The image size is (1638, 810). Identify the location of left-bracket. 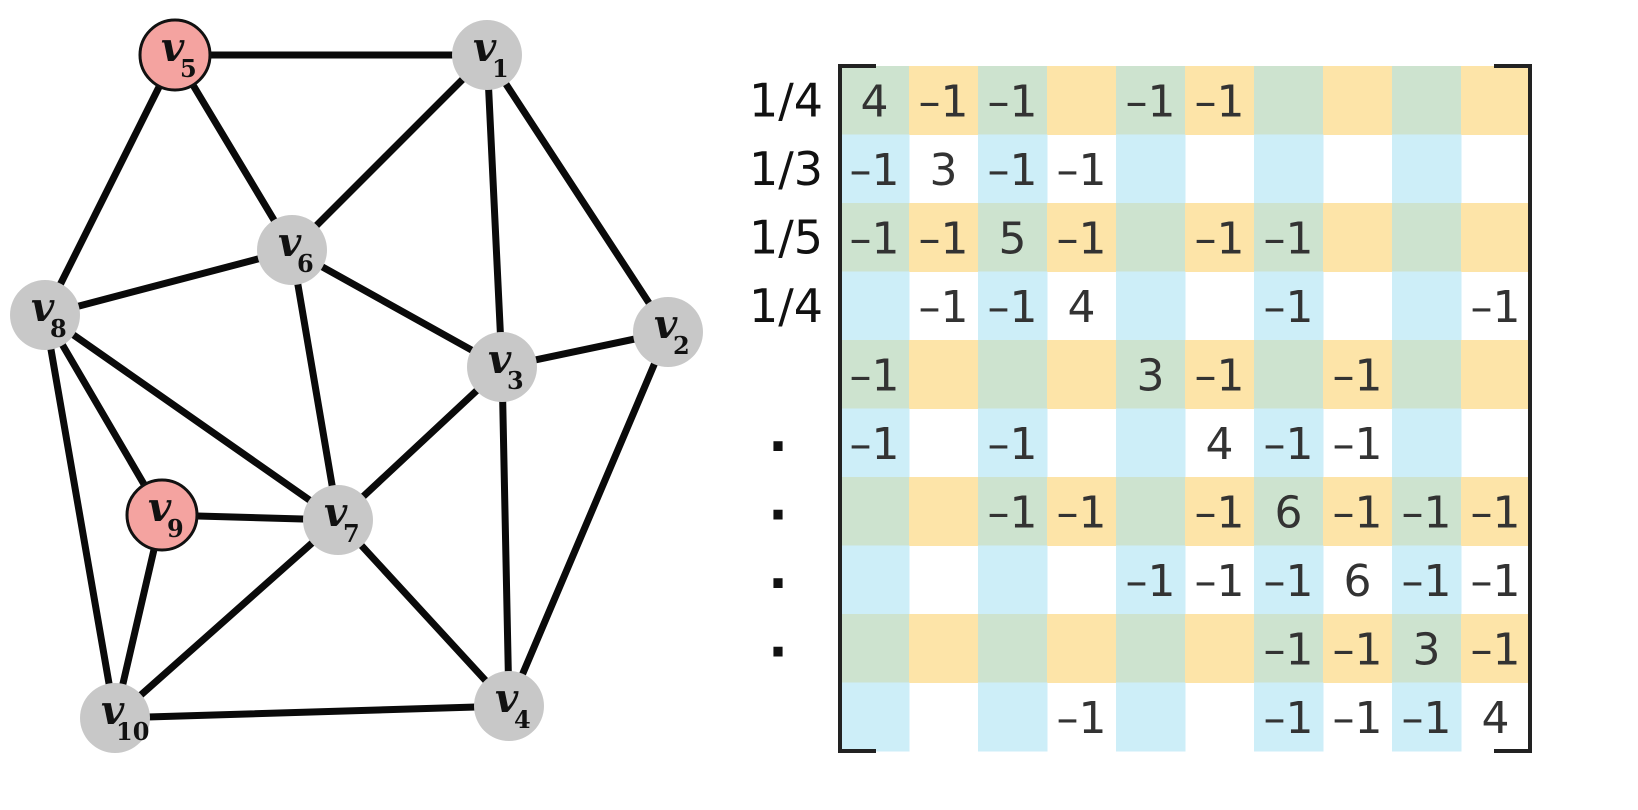
(857, 408).